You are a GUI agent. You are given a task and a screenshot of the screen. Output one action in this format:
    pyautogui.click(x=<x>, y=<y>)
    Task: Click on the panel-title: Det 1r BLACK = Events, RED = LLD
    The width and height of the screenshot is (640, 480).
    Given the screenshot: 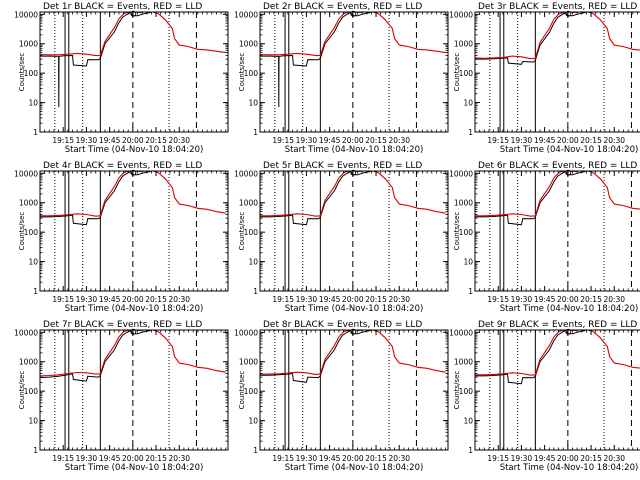 What is the action you would take?
    pyautogui.click(x=122, y=7)
    